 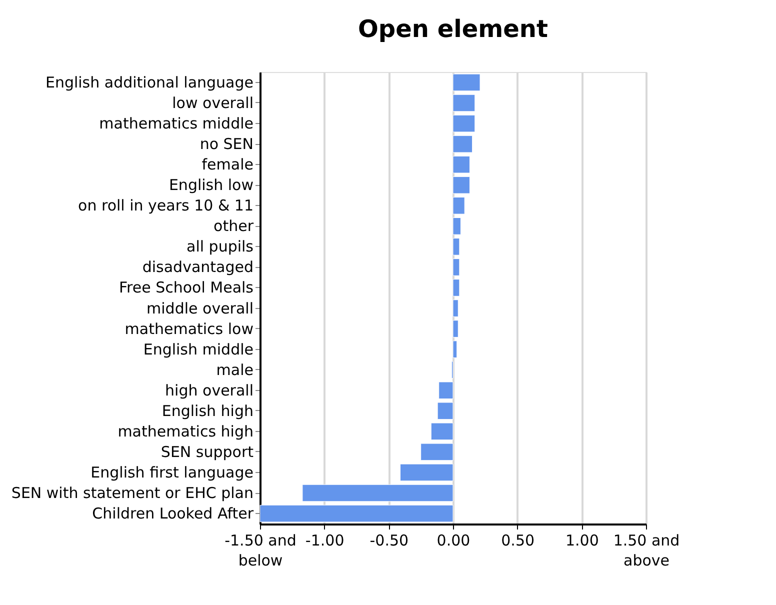 What do you see at coordinates (260, 551) in the screenshot?
I see `x-tick-label: -1.50 and below` at bounding box center [260, 551].